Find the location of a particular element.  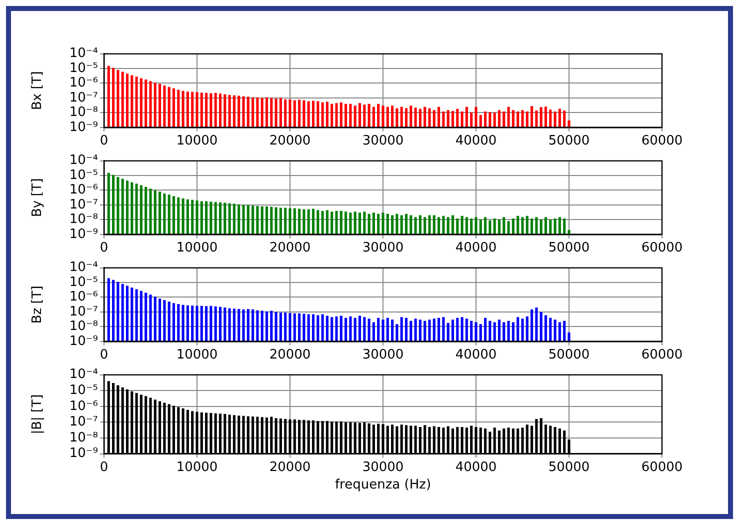

y-axis-title: |B| [T] is located at coordinates (38, 414).